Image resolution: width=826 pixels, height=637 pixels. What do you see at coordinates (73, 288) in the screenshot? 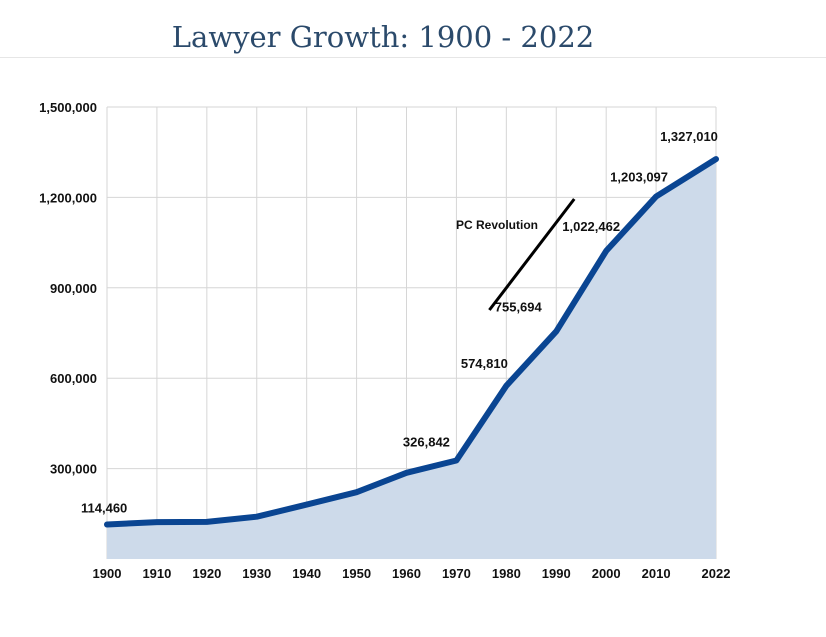
I see `y-tick-label: 900,000` at bounding box center [73, 288].